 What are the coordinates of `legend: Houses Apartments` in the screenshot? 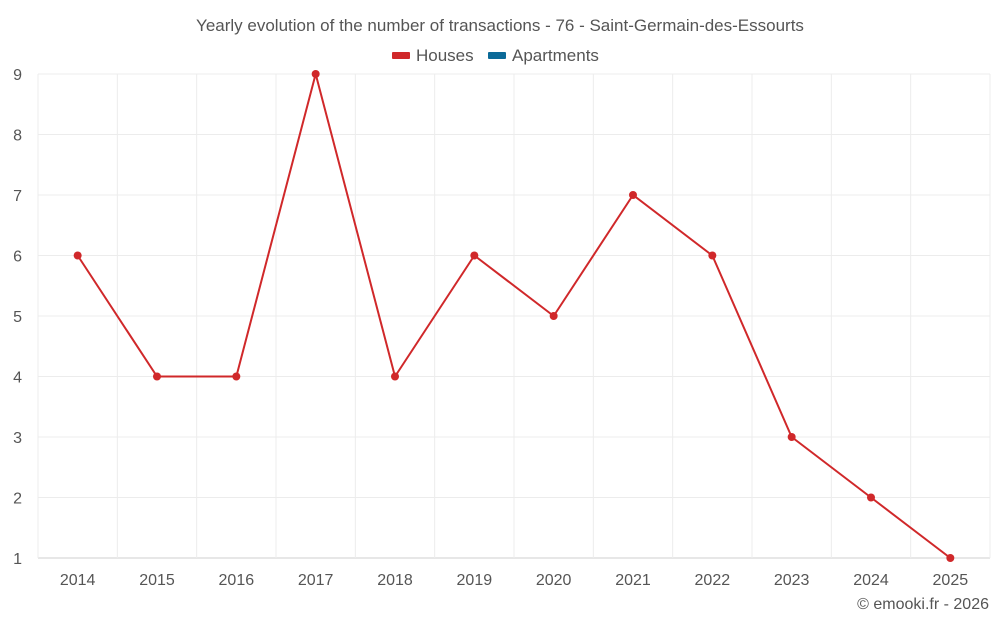 It's located at (495, 55).